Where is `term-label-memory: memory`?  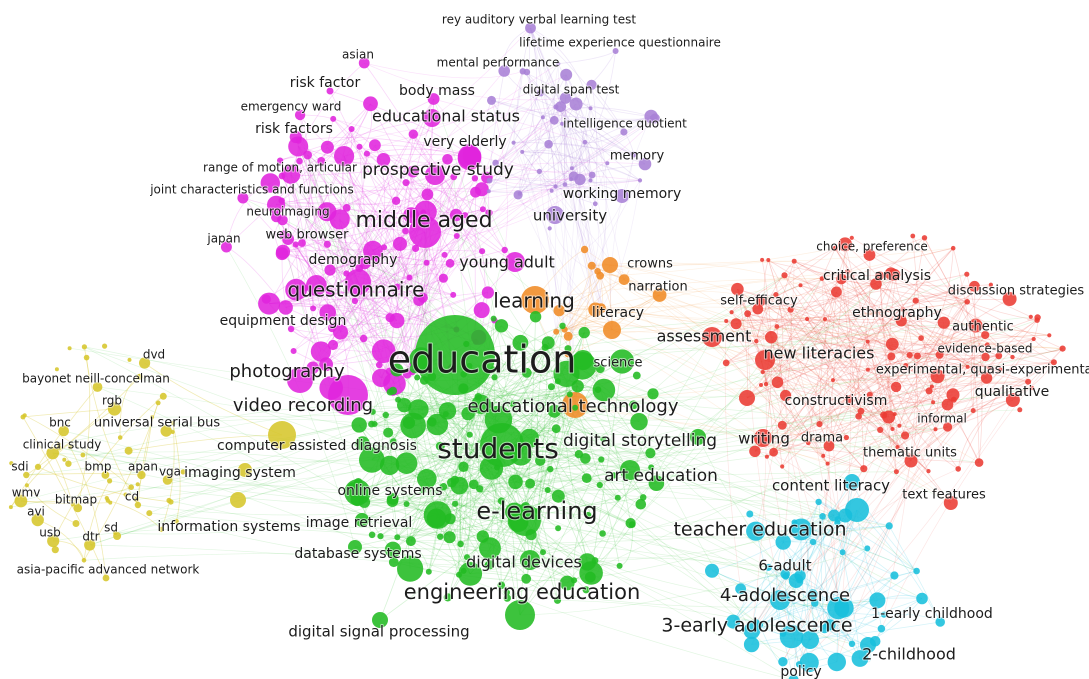 term-label-memory: memory is located at coordinates (637, 156).